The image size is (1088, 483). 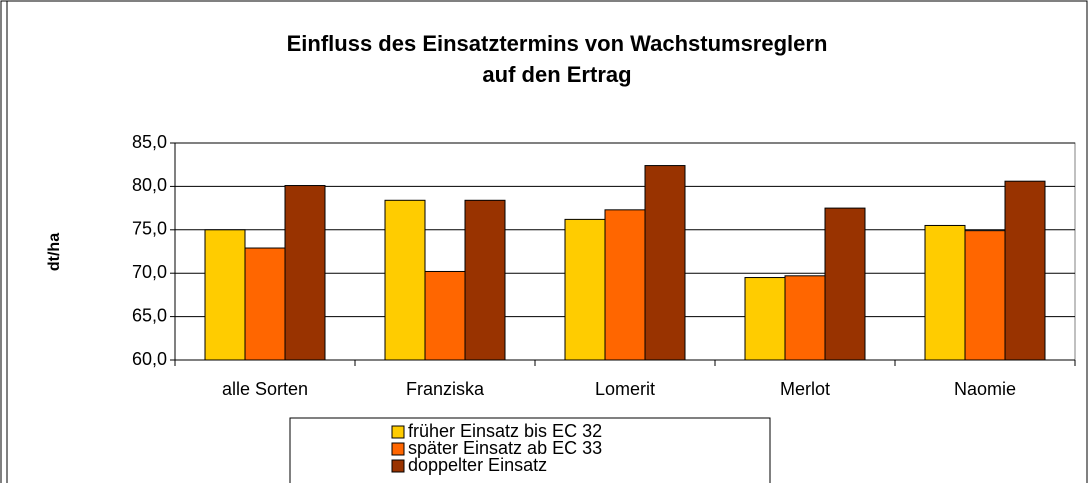 What do you see at coordinates (149, 185) in the screenshot?
I see `y-tick-label: 80,0` at bounding box center [149, 185].